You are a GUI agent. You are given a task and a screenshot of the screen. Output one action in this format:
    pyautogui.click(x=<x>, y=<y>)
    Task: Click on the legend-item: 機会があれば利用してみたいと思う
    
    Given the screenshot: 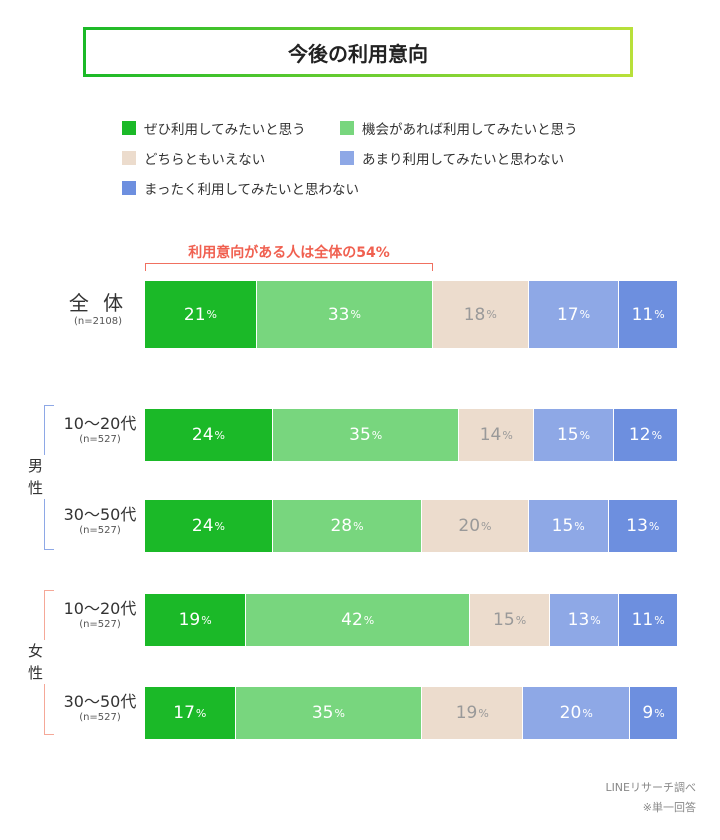 What is the action you would take?
    pyautogui.click(x=459, y=128)
    